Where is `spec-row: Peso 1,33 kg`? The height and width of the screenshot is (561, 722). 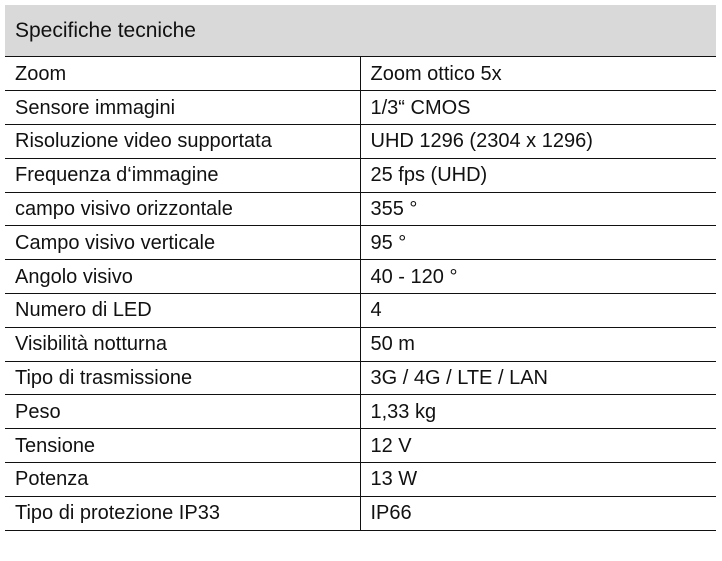 spec-row: Peso 1,33 kg is located at coordinates (360, 412).